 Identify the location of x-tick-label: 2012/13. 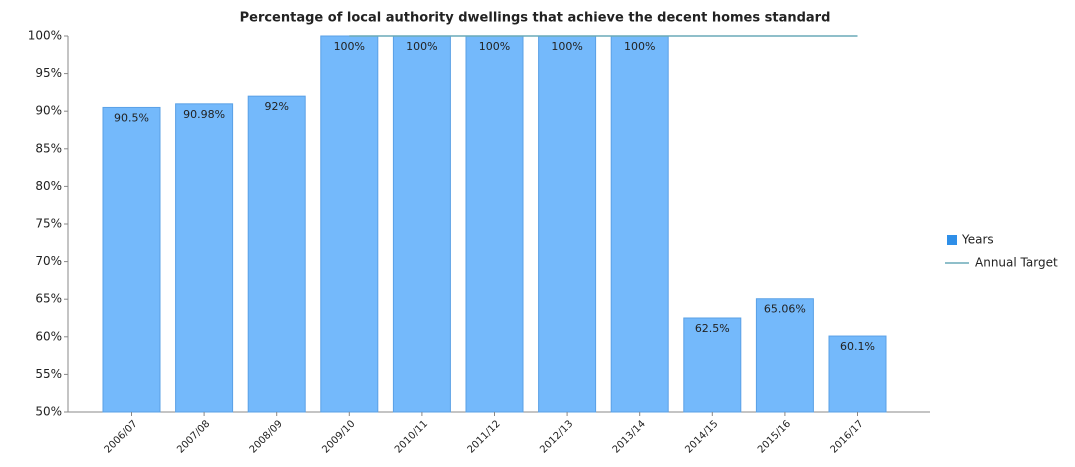
(556, 436).